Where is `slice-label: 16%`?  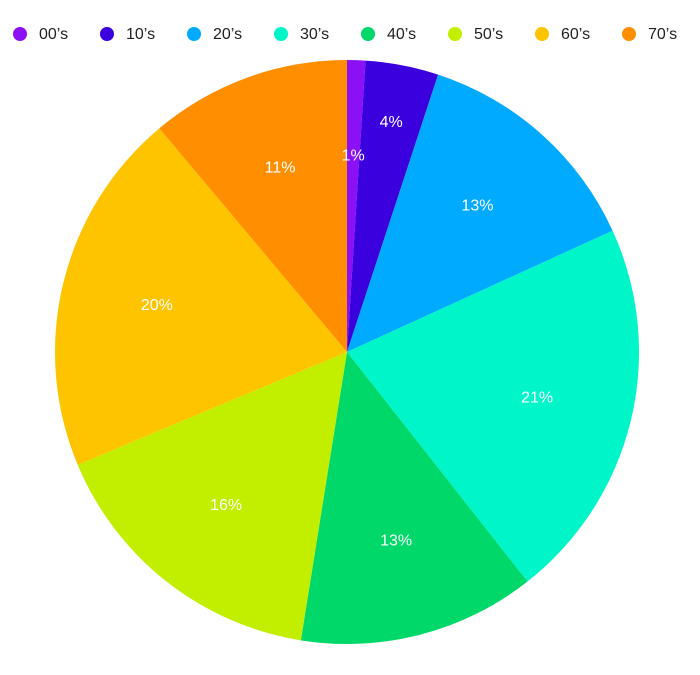
slice-label: 16% is located at coordinates (226, 505).